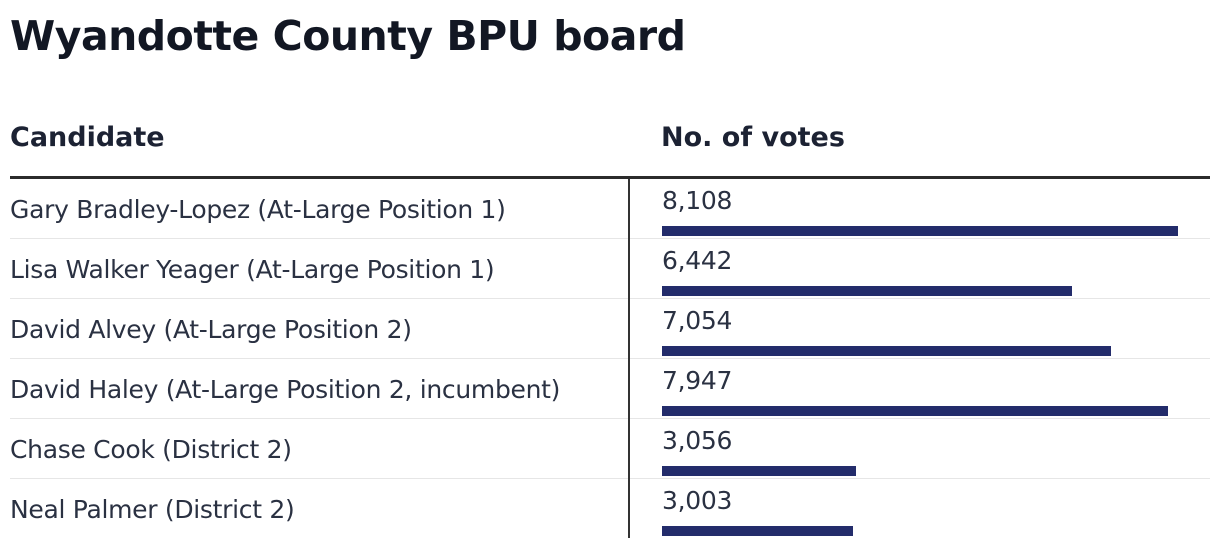  I want to click on candidate-name: David Alvey (At-Large Position 2), so click(211, 329).